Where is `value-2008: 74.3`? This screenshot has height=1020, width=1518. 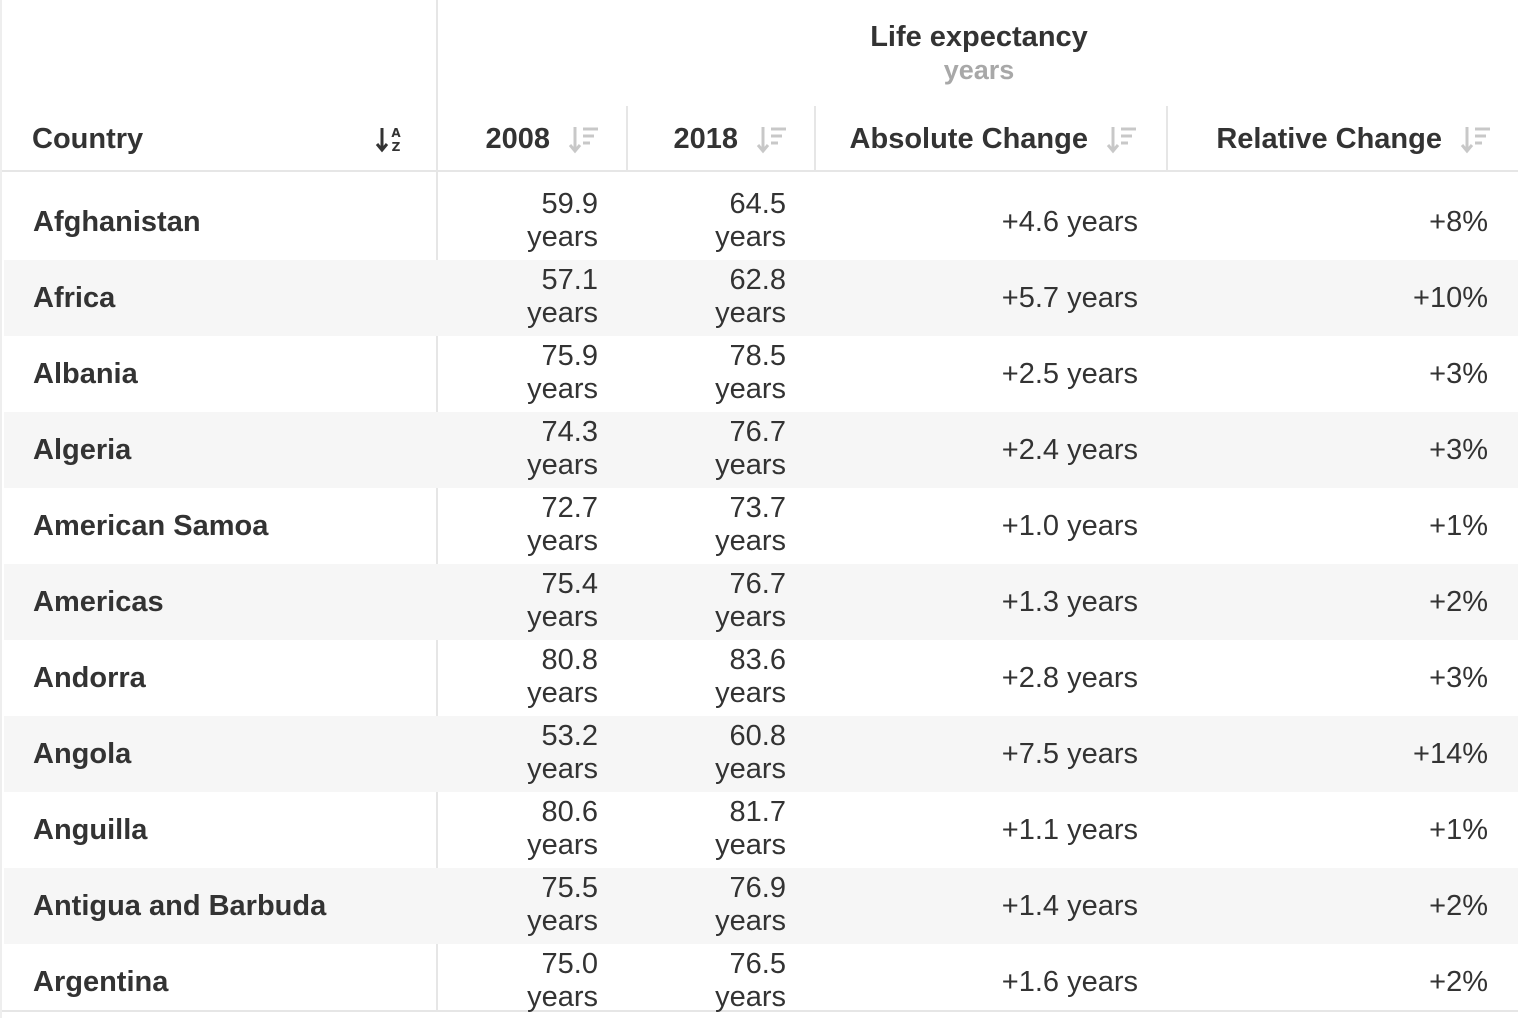
value-2008: 74.3 is located at coordinates (569, 432).